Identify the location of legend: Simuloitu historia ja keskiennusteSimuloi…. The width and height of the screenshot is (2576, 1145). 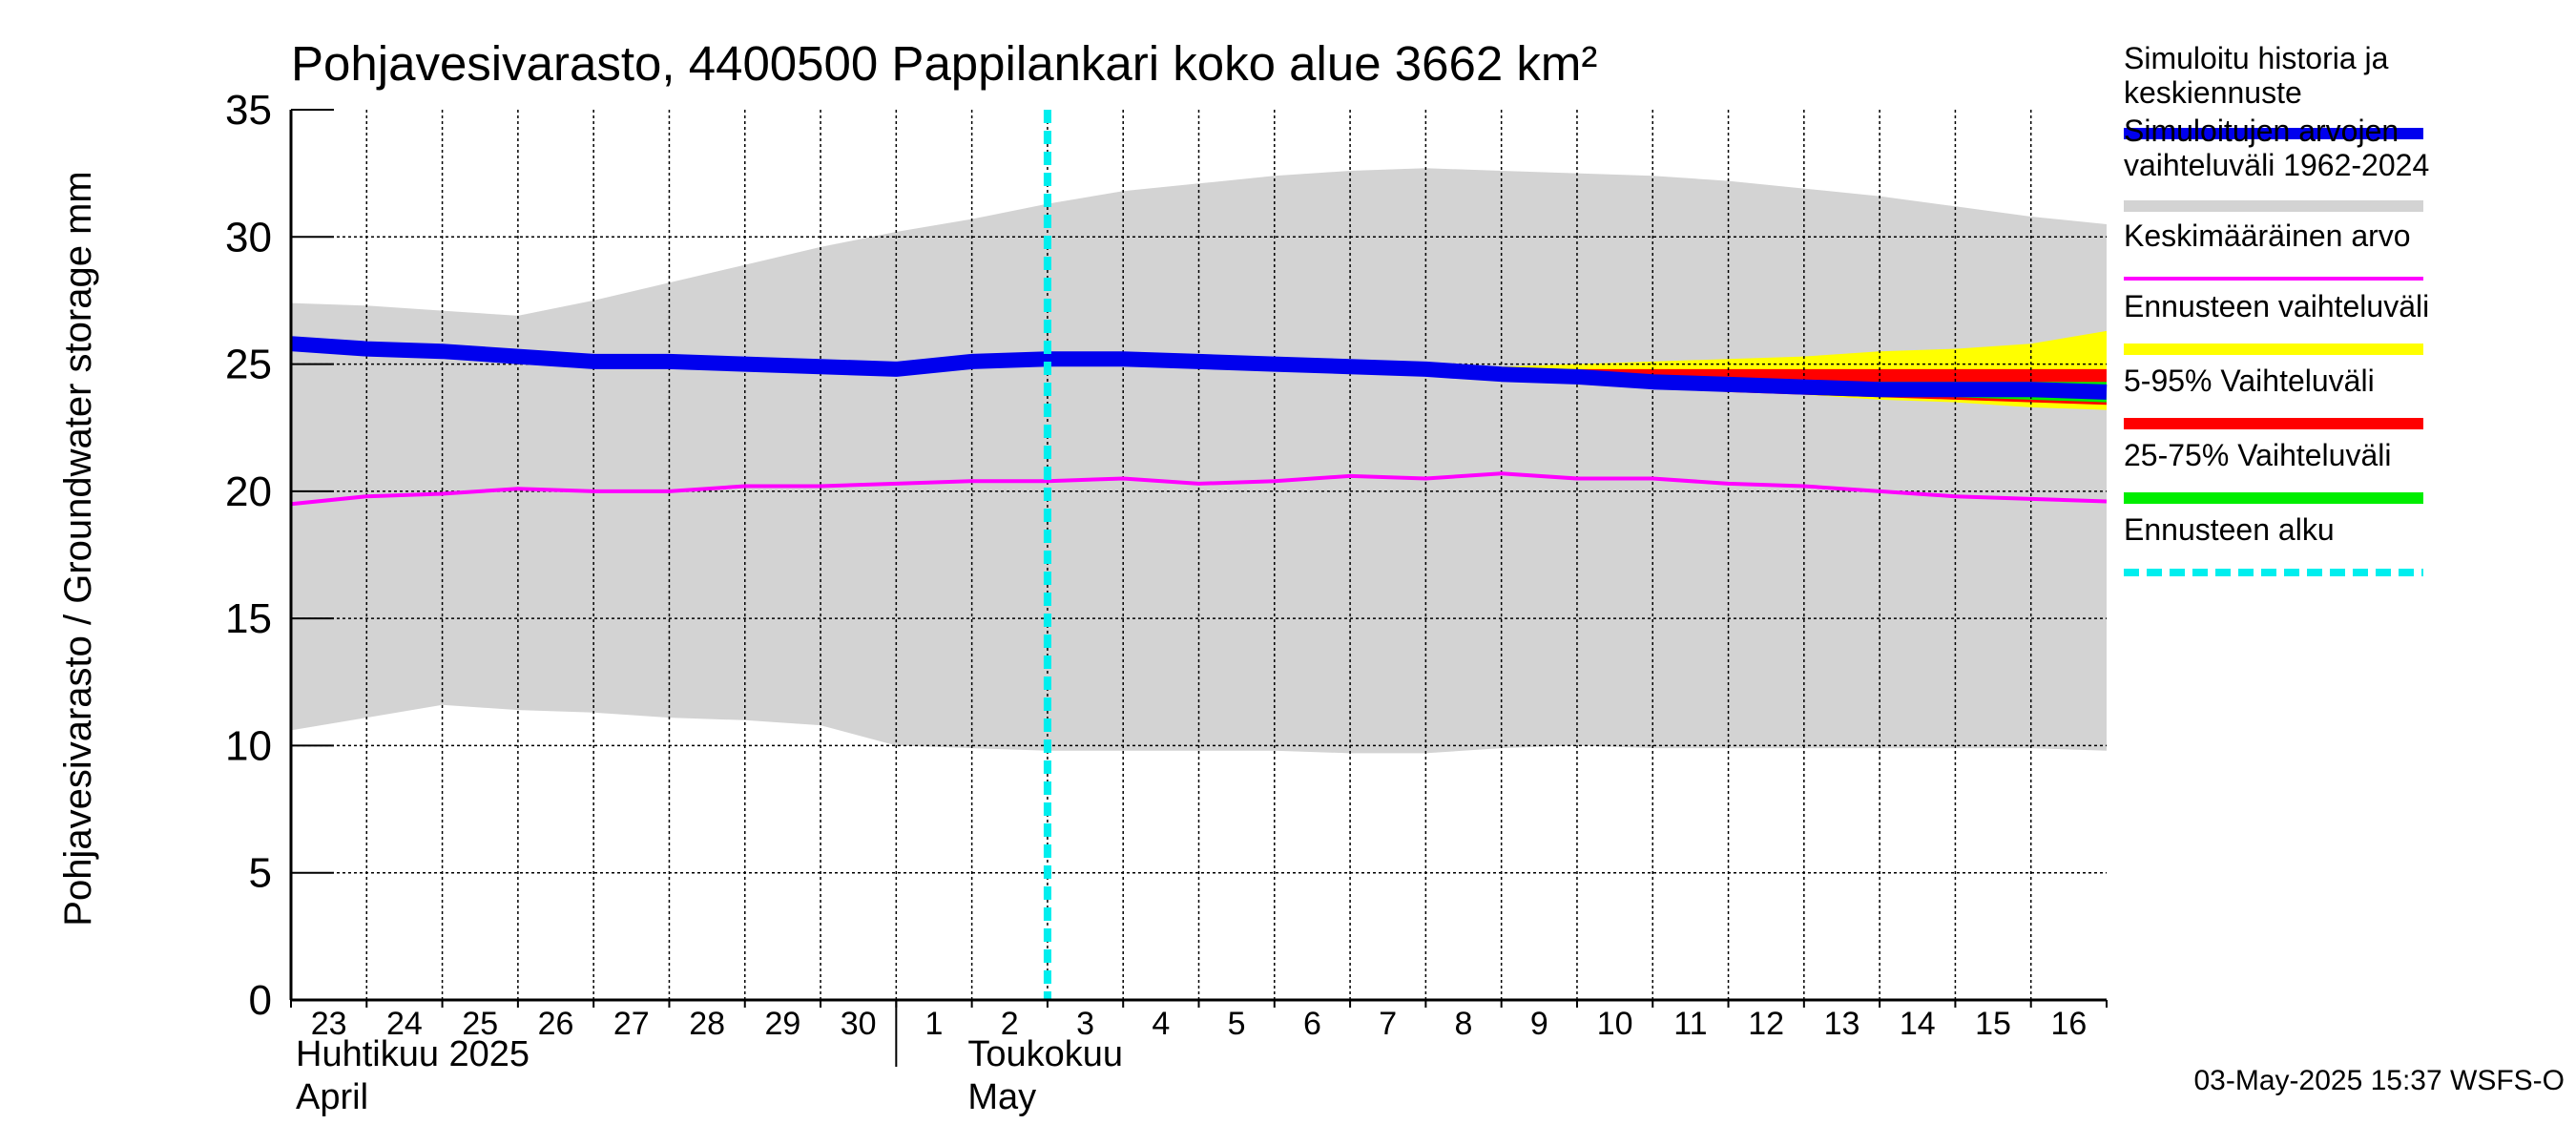
(2276, 309).